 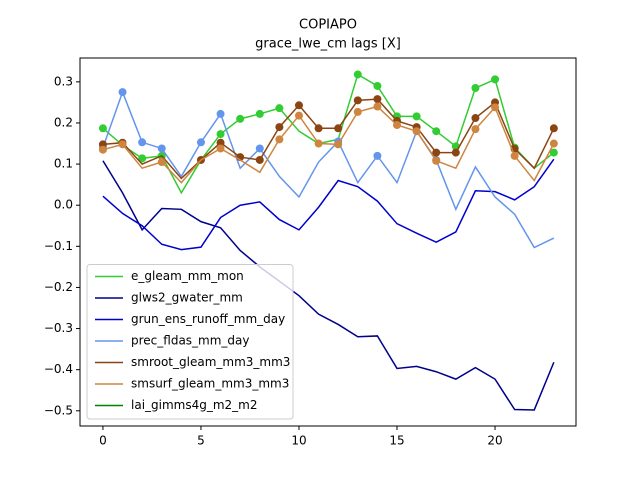 I want to click on y-tick-label: −0.1, so click(x=58, y=246).